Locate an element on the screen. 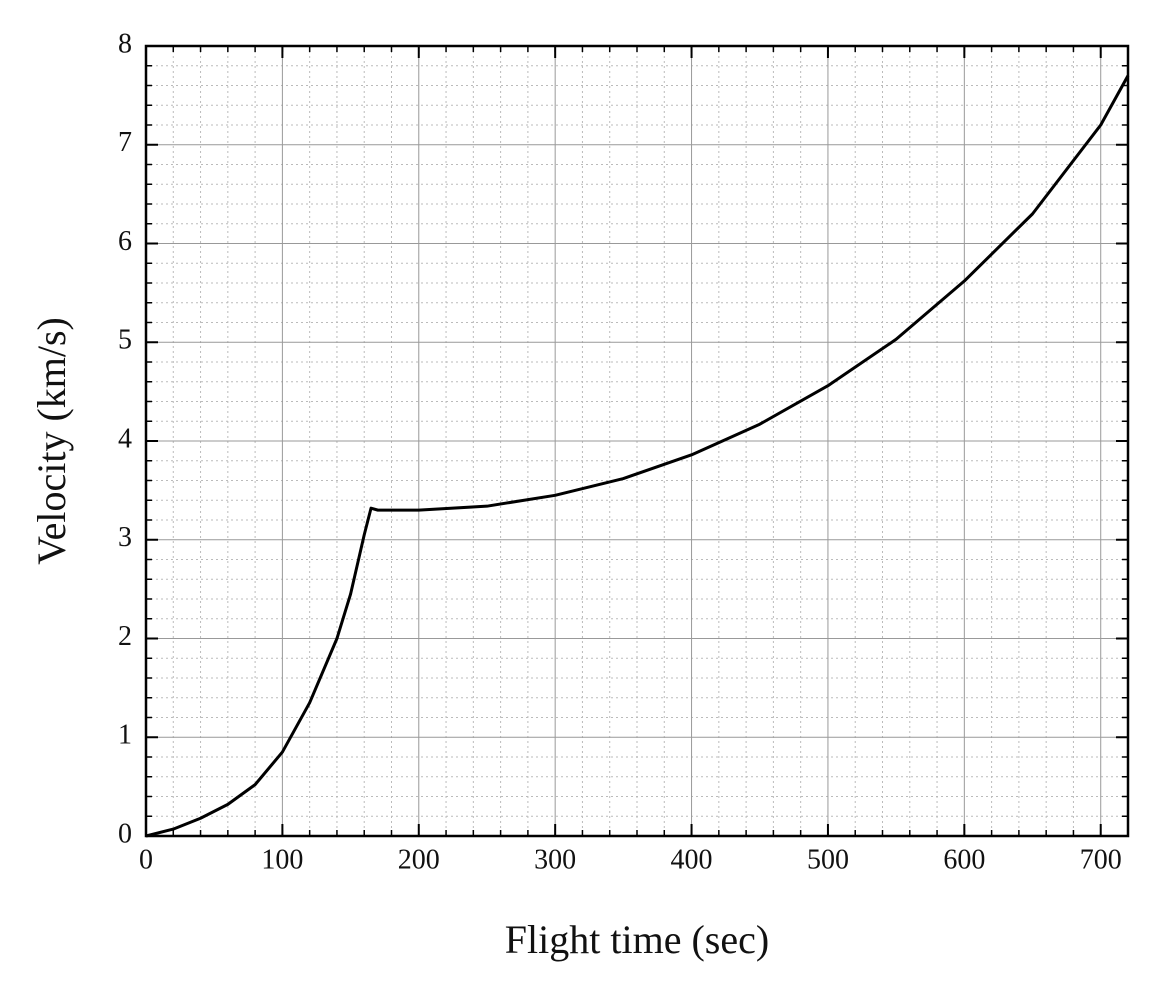 This screenshot has width=1151, height=992. y-axis-title: Velocity (km/s) is located at coordinates (51, 441).